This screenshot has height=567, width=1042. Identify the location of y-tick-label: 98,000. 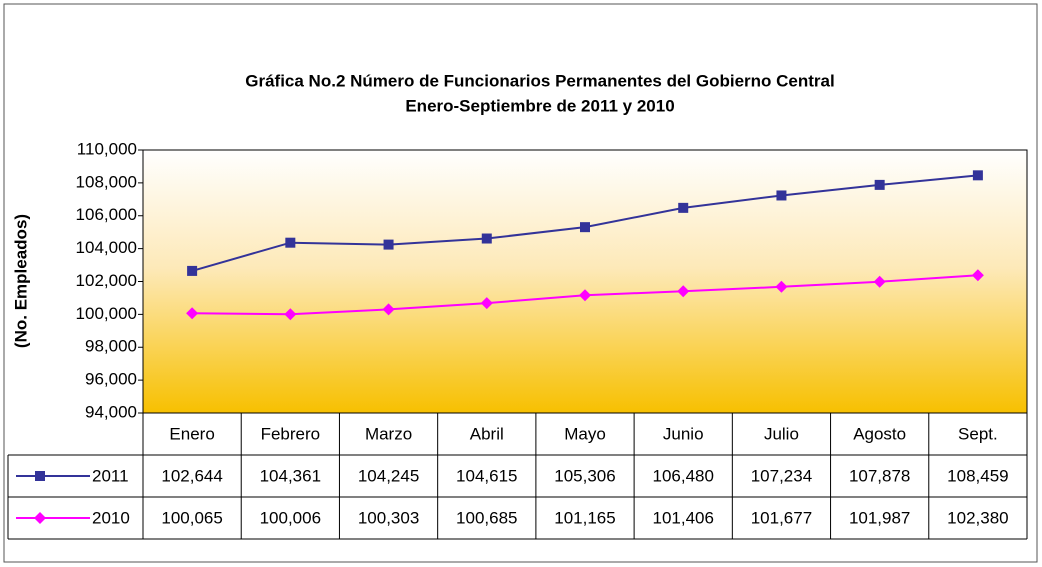
(111, 346).